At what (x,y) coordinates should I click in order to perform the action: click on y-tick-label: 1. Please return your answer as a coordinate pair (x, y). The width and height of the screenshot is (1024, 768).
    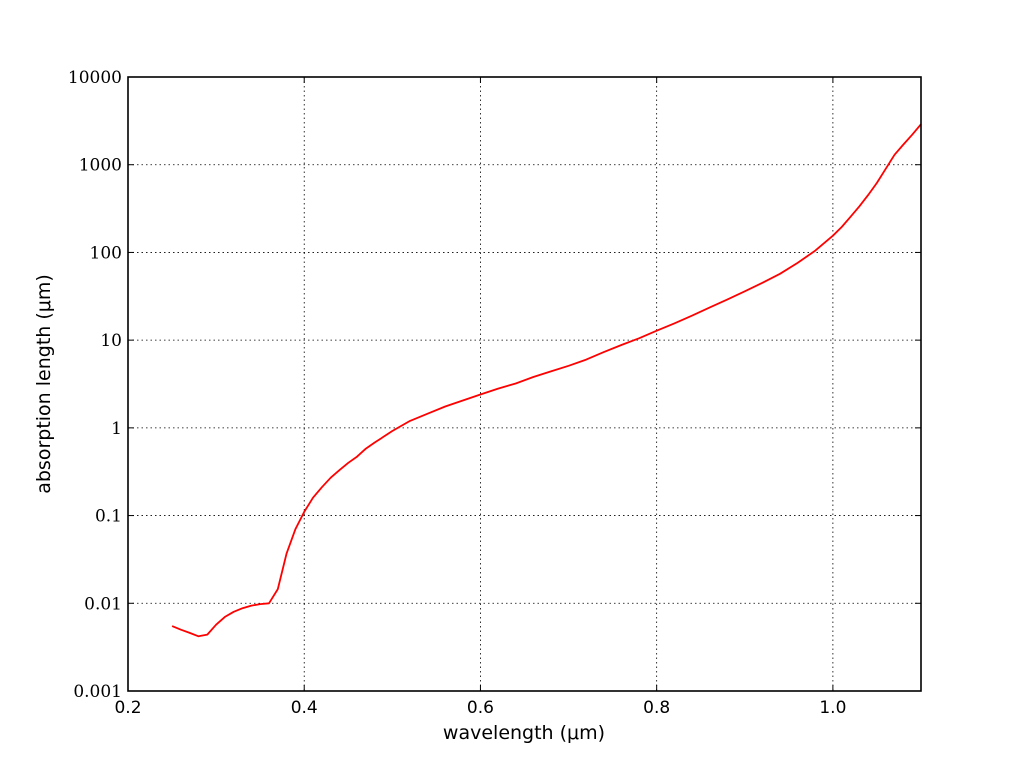
    Looking at the image, I should click on (116, 429).